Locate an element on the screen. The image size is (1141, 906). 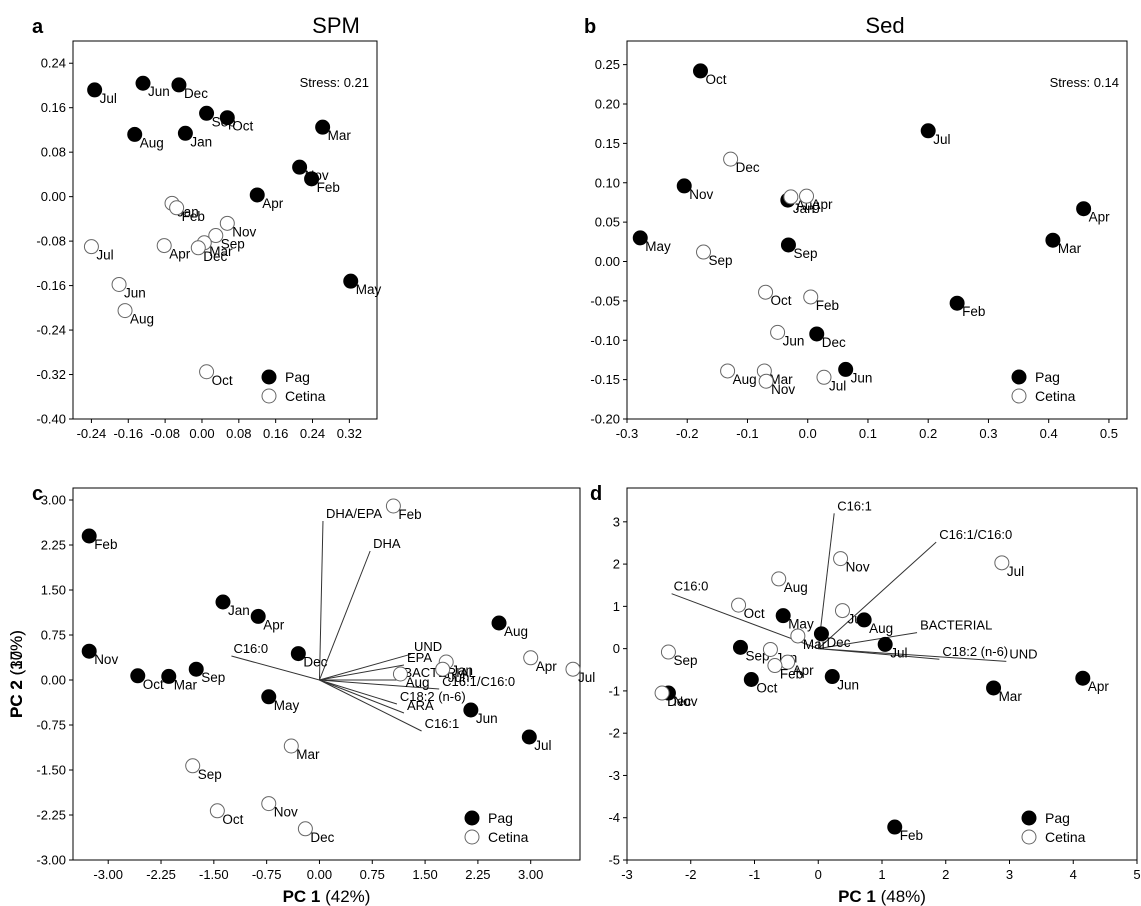
legend-label: Cetina is located at coordinates (305, 396).